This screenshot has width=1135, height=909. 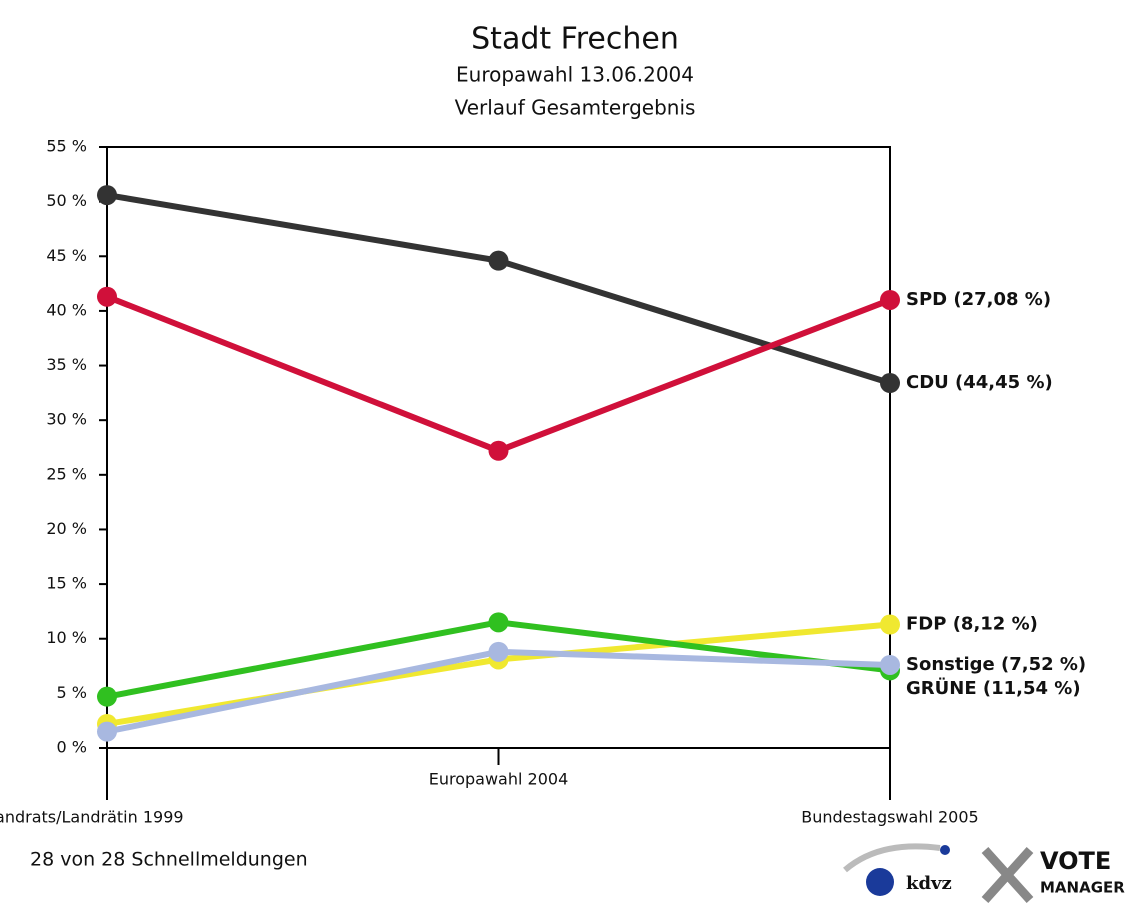 I want to click on logo-swoosh, so click(x=892, y=858).